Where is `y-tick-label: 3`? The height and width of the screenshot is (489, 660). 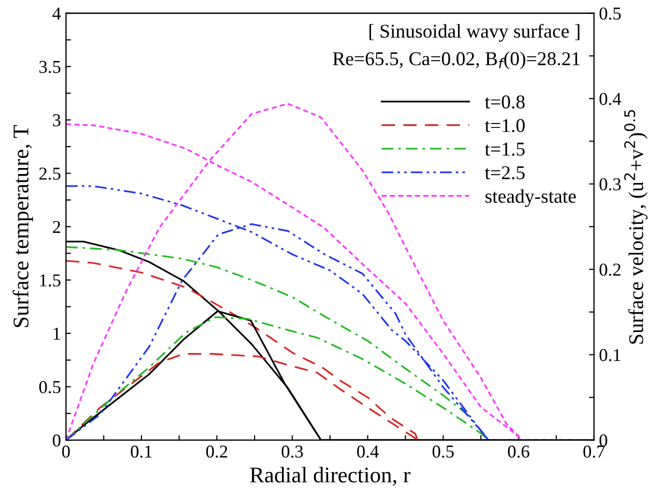
y-tick-label: 3 is located at coordinates (56, 120).